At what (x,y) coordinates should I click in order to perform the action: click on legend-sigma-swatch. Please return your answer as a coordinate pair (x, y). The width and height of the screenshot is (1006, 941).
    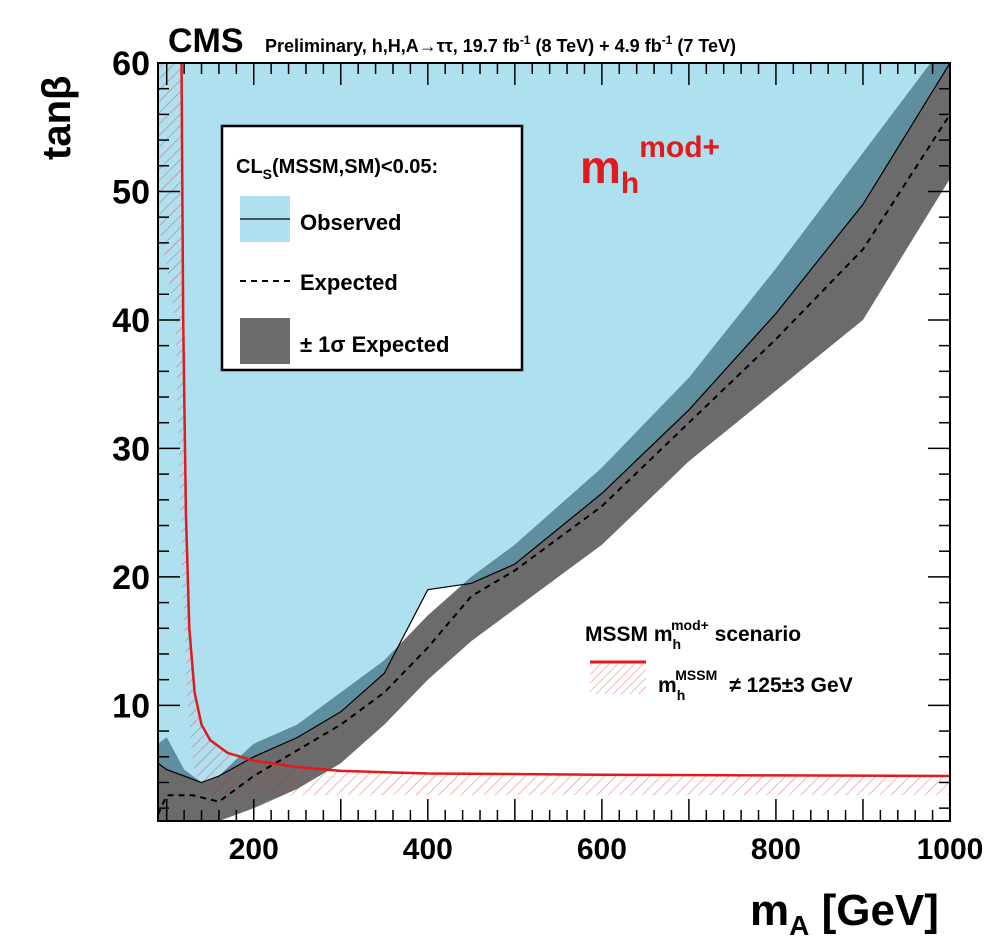
    Looking at the image, I should click on (265, 341).